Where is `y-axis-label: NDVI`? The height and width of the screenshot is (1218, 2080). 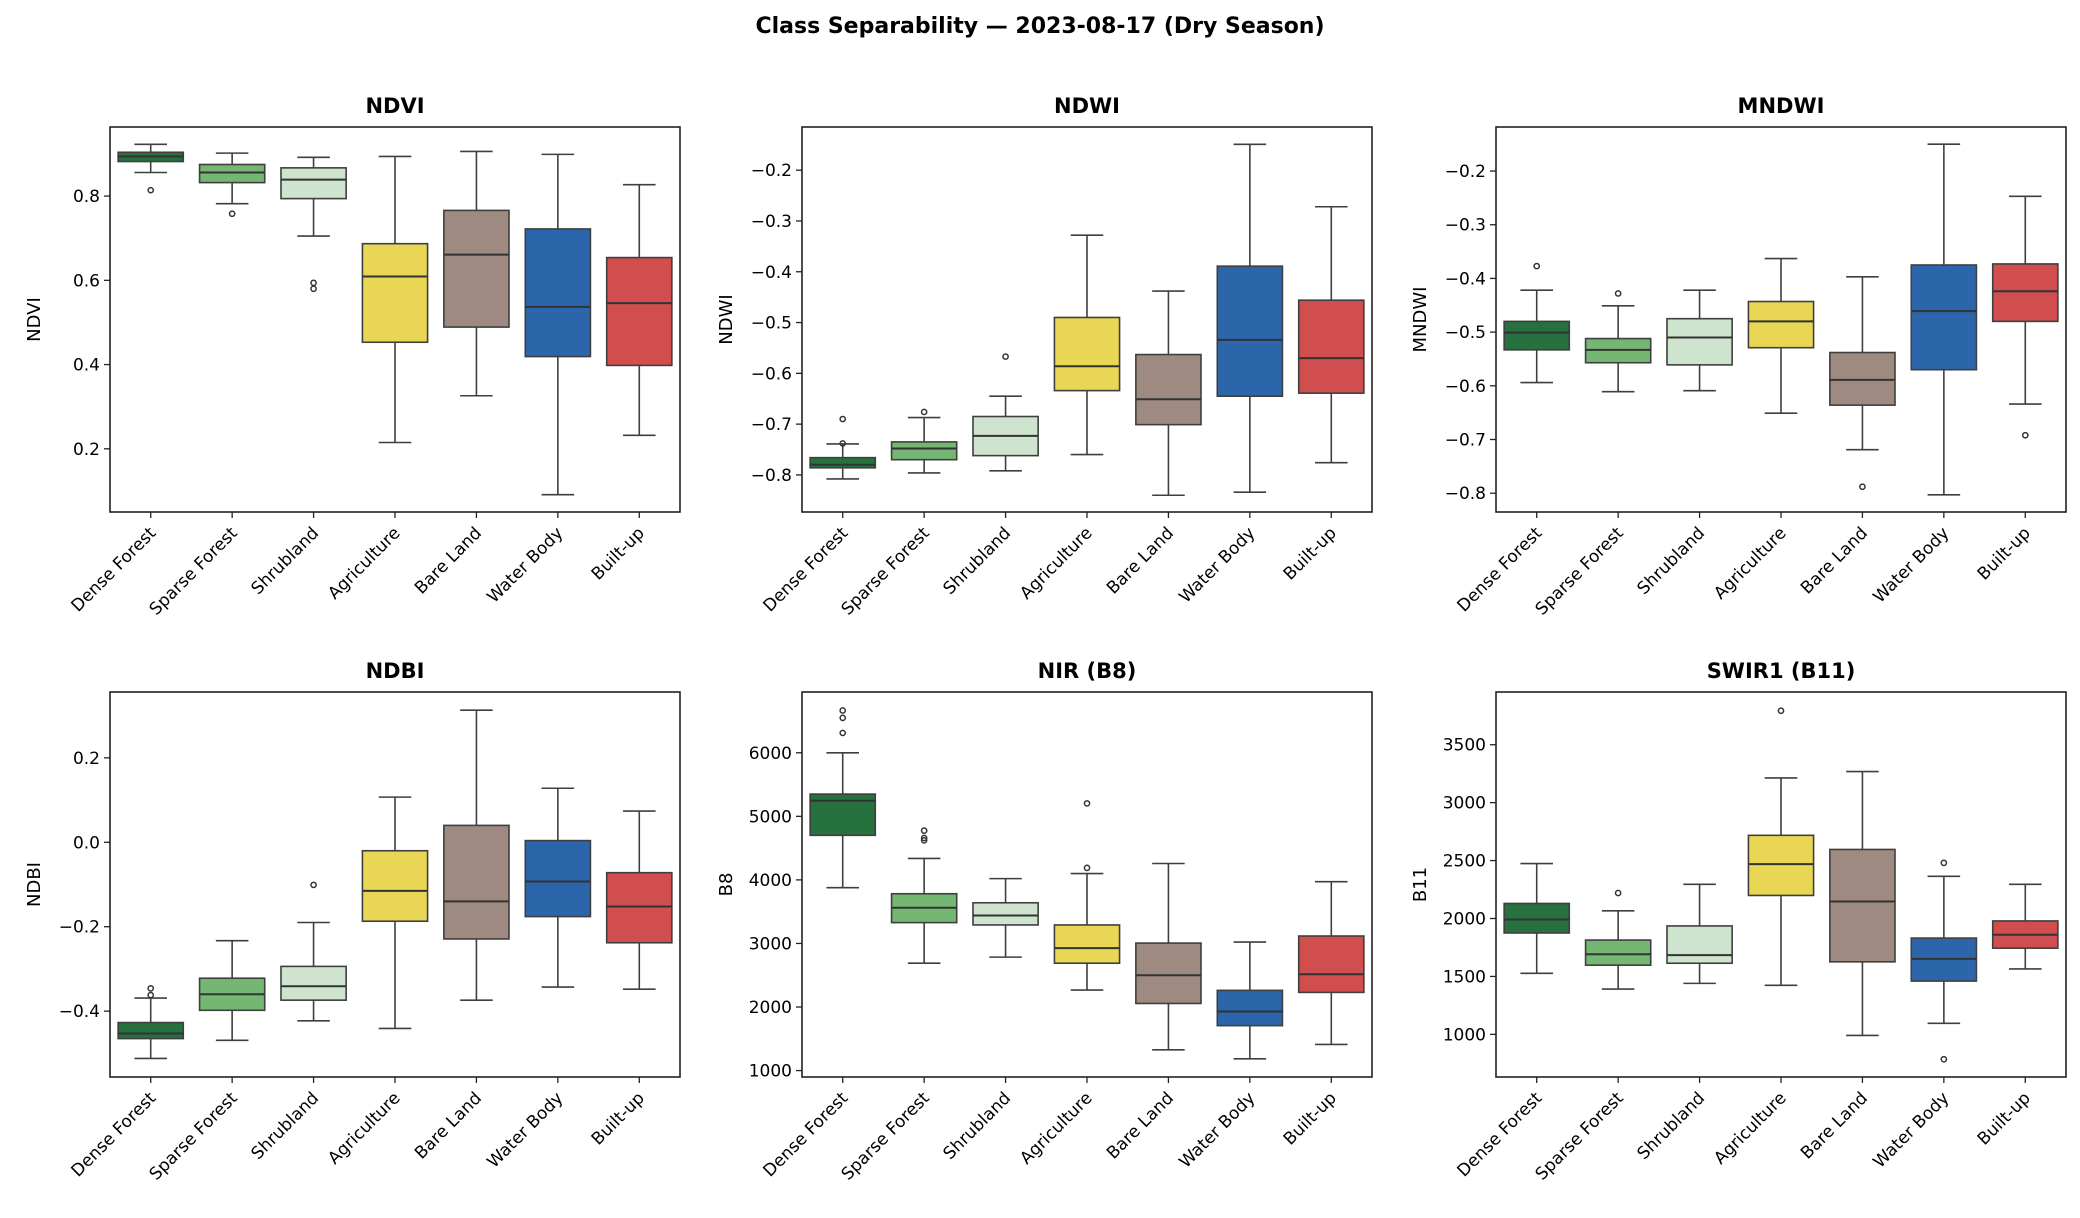 y-axis-label: NDVI is located at coordinates (34, 319).